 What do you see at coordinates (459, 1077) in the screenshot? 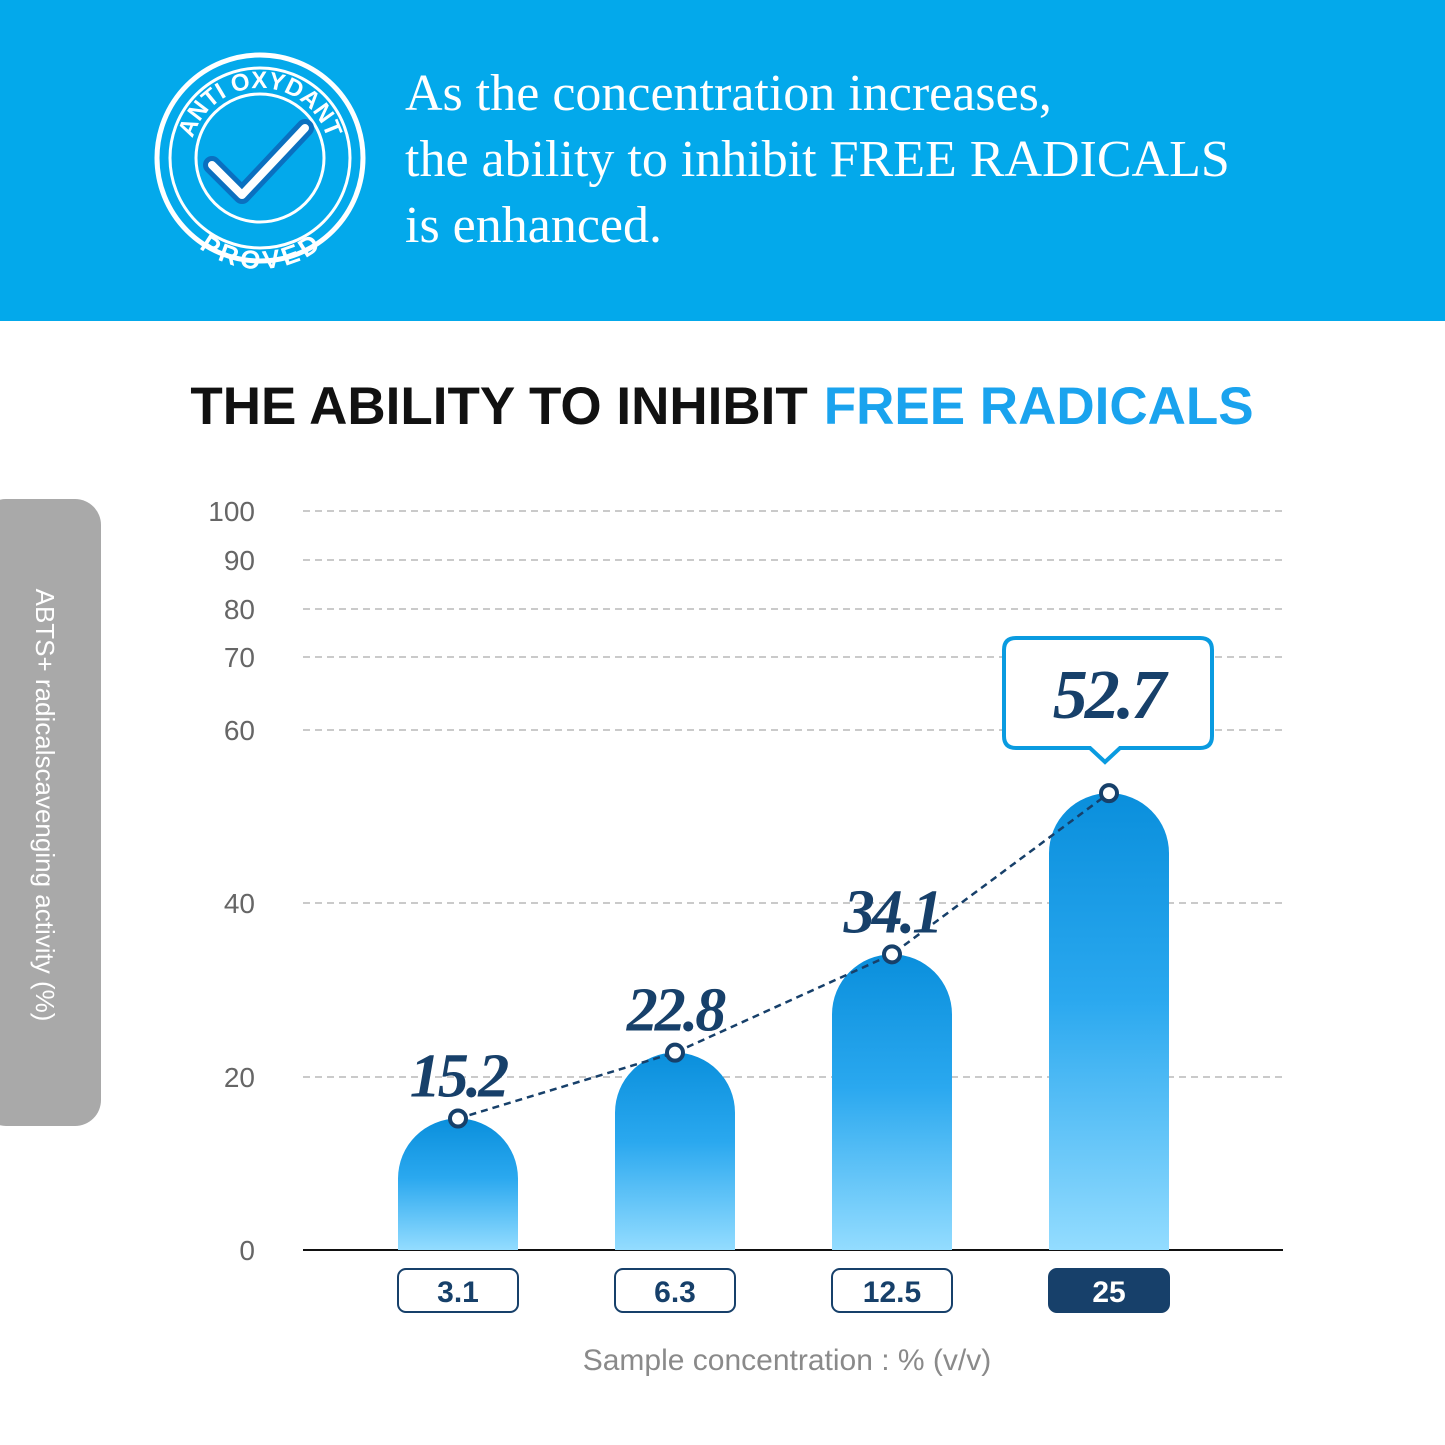
I see `data-label: 15.2` at bounding box center [459, 1077].